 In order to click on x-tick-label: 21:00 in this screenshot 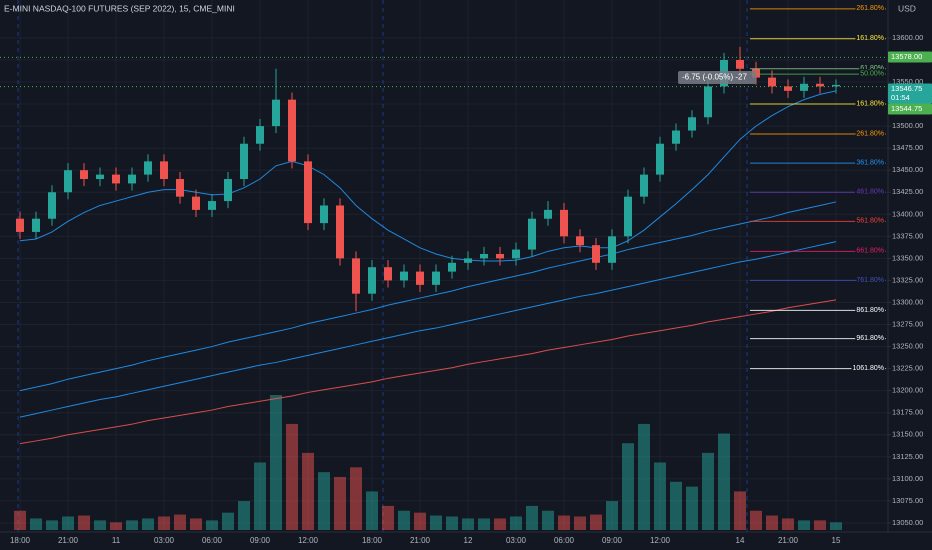, I will do `click(68, 540)`.